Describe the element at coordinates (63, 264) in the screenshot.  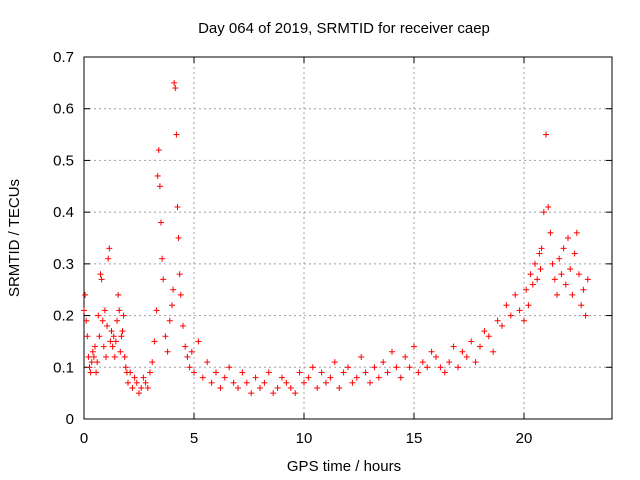
I see `y-tick-label: 0.3` at that location.